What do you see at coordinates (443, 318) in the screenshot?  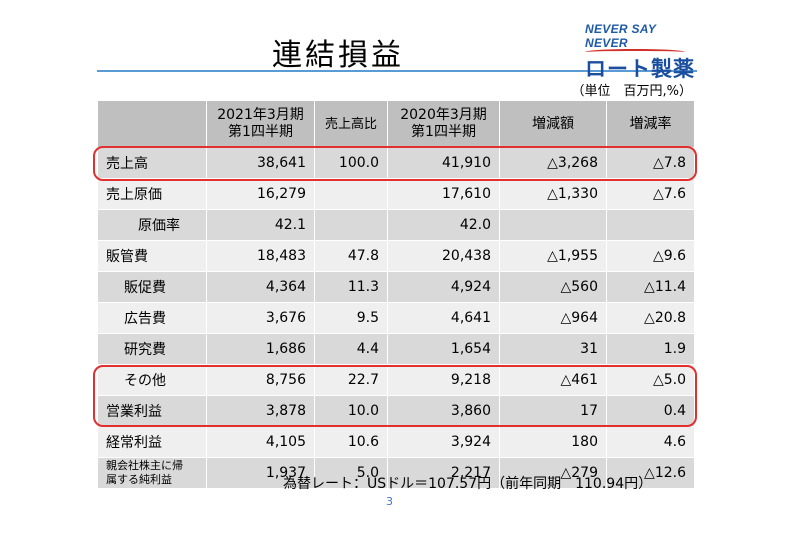 I see `cell-previous: 4,641` at bounding box center [443, 318].